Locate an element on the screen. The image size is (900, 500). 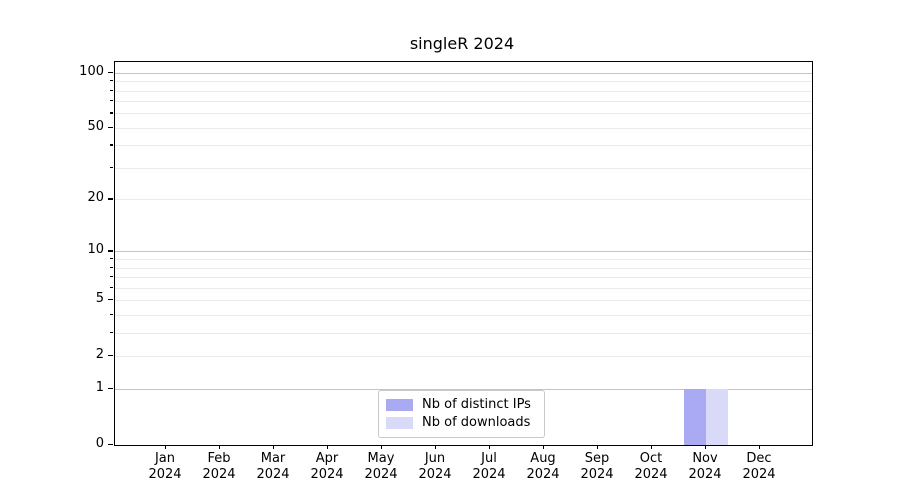
chart-title: singleR 2024 is located at coordinates (462, 43).